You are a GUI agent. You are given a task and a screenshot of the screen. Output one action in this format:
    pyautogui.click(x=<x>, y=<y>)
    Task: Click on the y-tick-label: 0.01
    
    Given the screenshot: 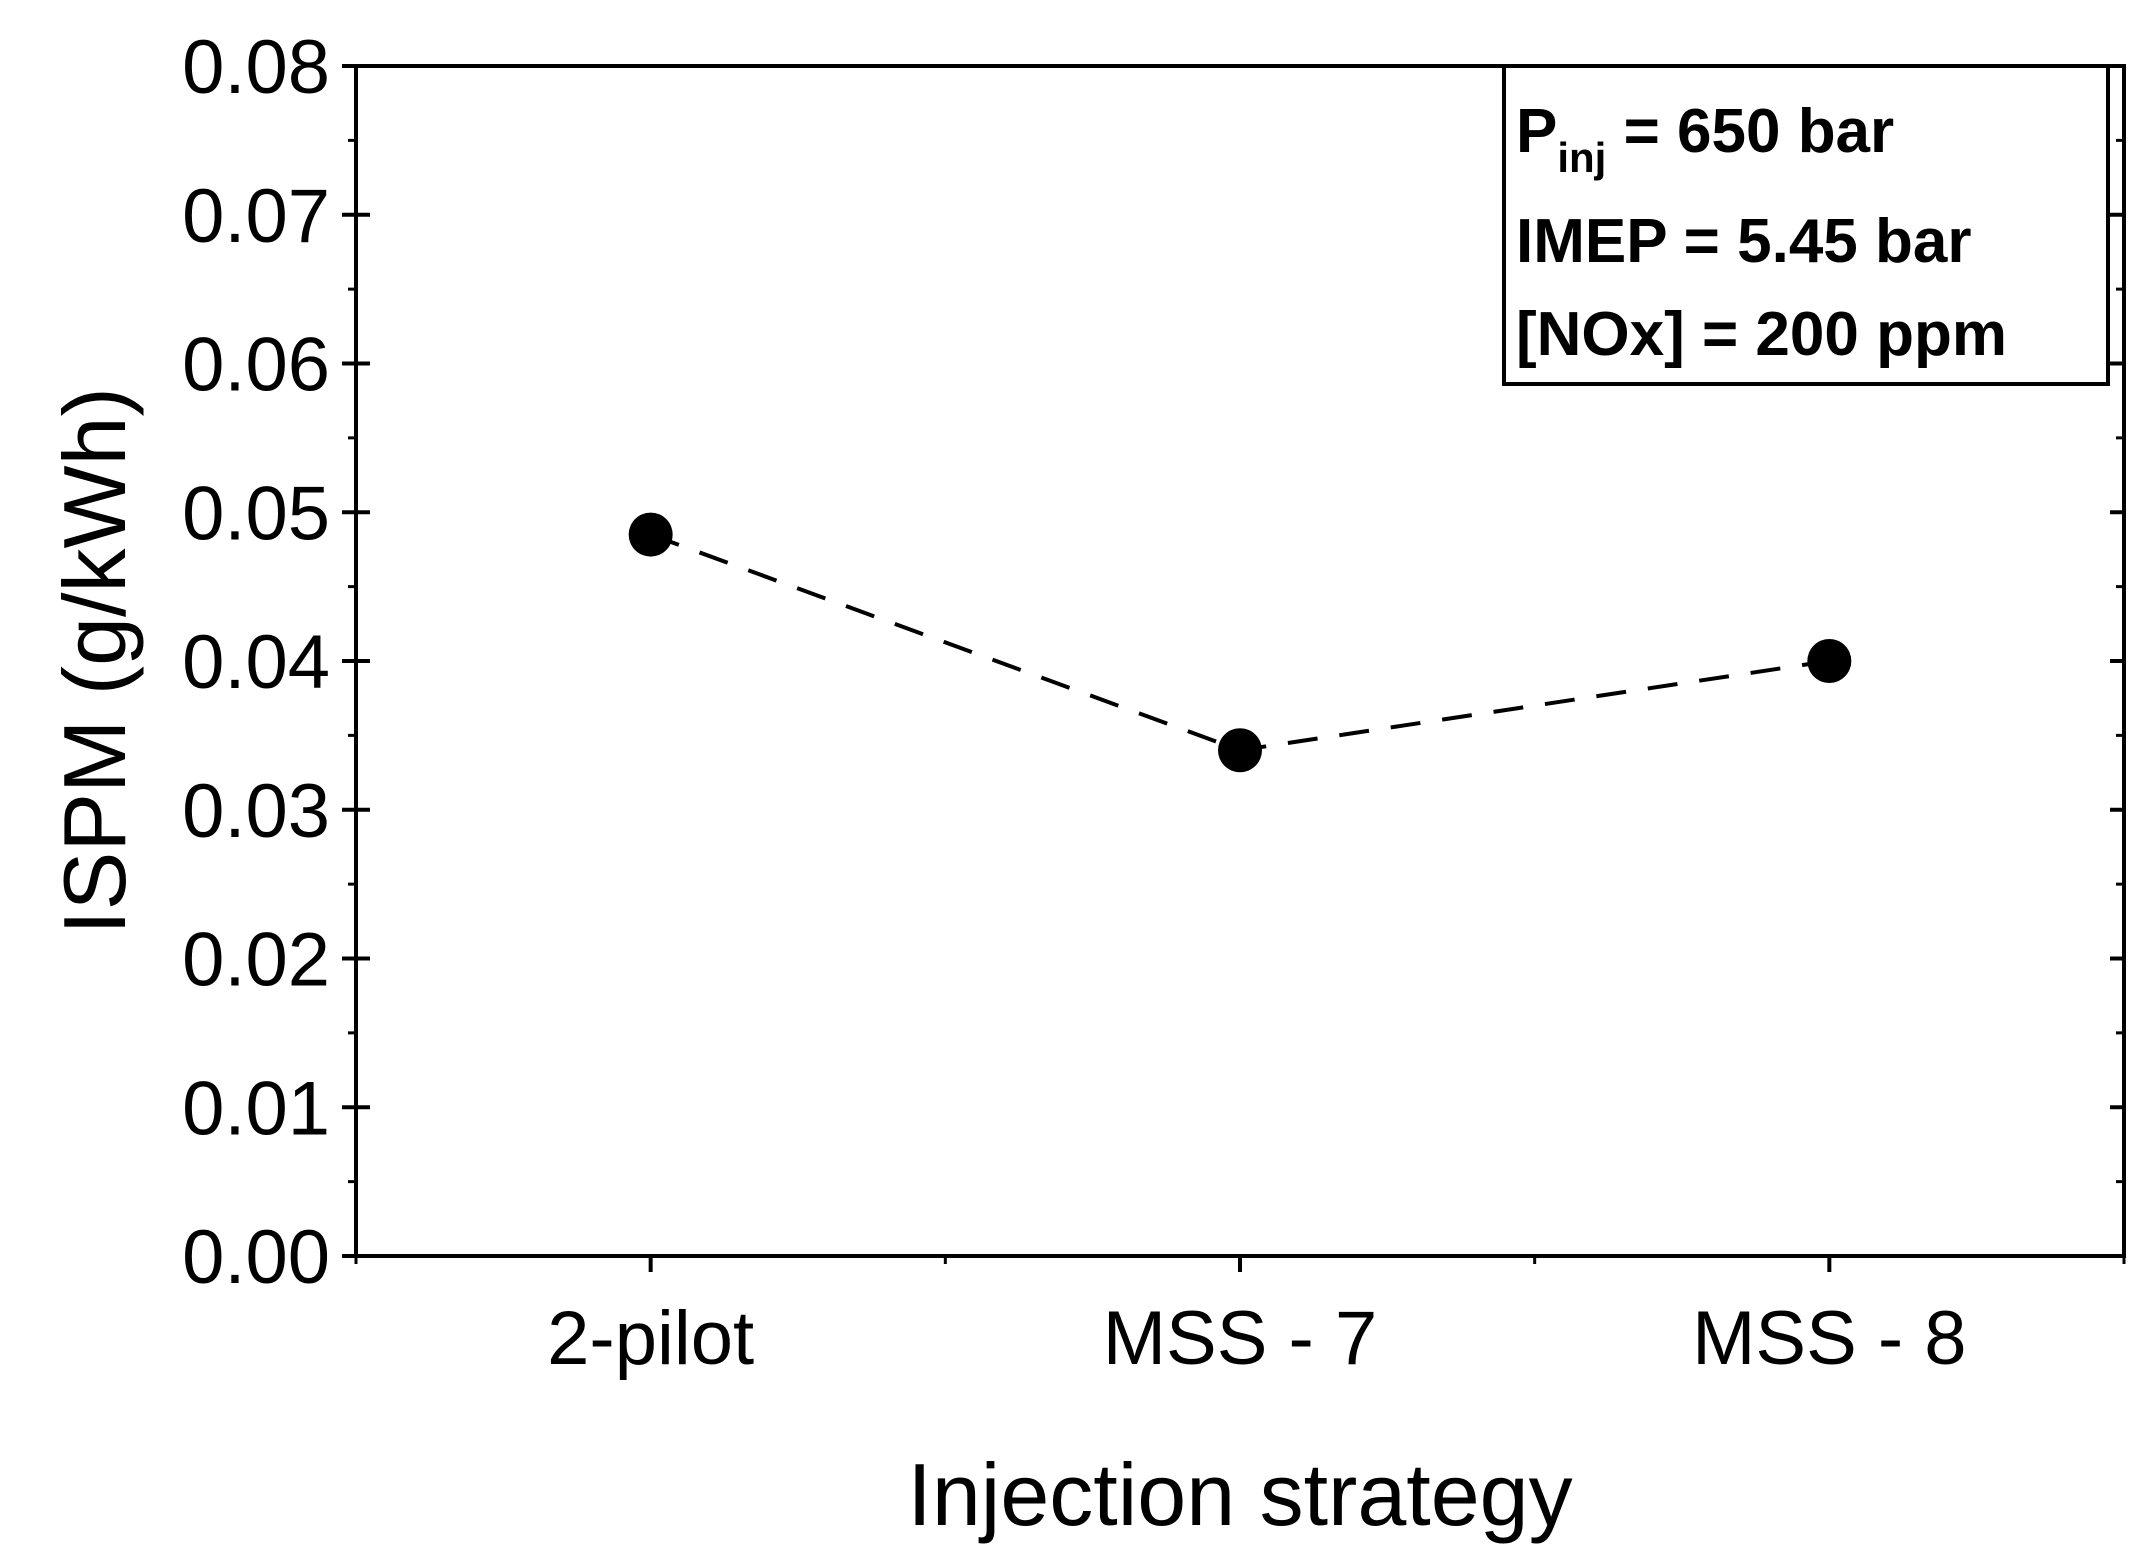 What is the action you would take?
    pyautogui.click(x=256, y=1108)
    